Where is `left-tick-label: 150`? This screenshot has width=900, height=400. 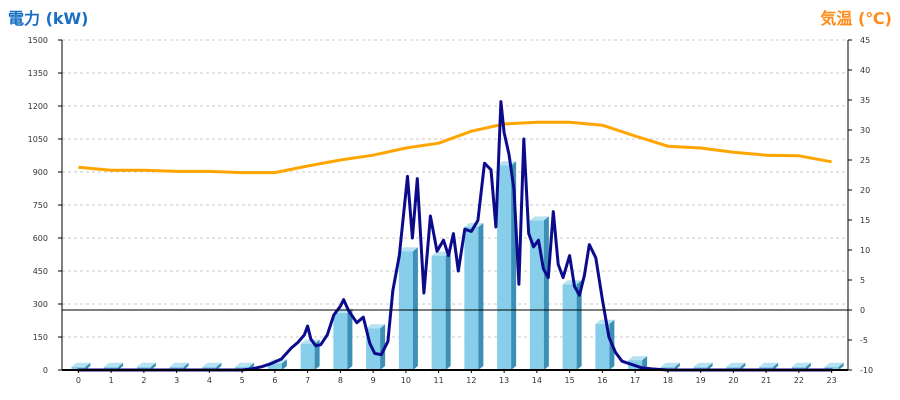 left-tick-label: 150 is located at coordinates (40, 337).